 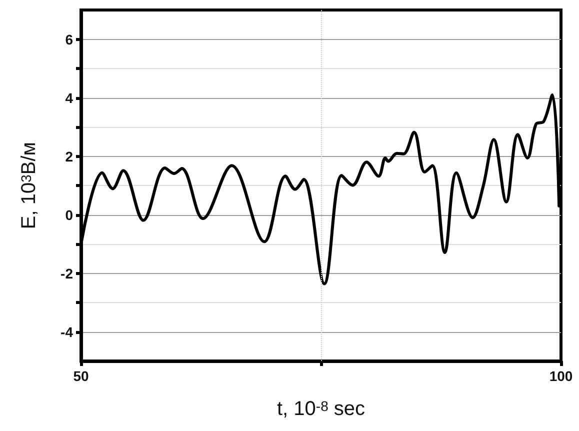 I want to click on y-axis-title: E, 103В/м, so click(x=29, y=186).